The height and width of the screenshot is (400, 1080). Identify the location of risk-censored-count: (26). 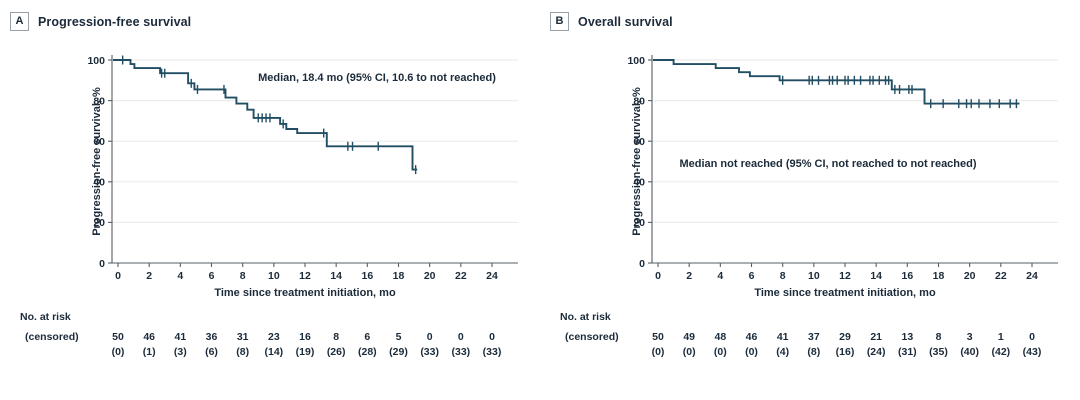
(336, 352).